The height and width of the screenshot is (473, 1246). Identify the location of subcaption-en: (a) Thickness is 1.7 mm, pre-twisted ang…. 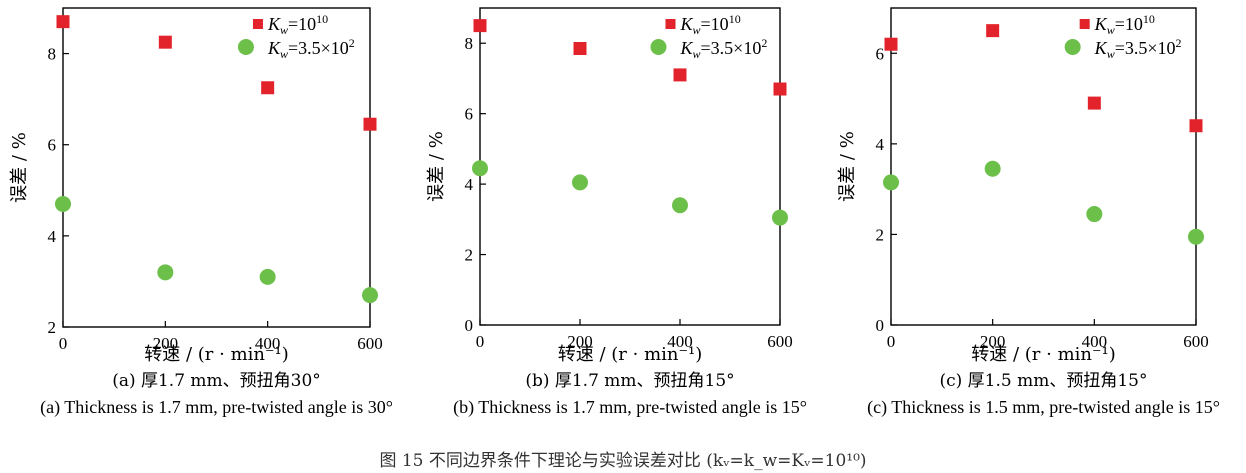
(216, 407).